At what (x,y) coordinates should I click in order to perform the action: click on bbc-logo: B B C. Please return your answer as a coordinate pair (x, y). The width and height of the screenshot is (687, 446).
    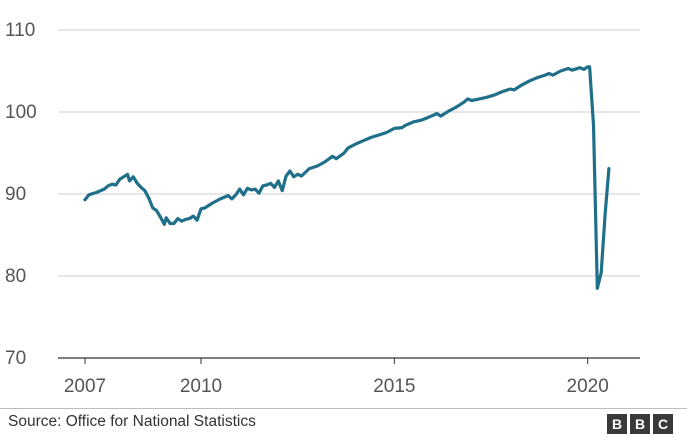
    Looking at the image, I should click on (640, 424).